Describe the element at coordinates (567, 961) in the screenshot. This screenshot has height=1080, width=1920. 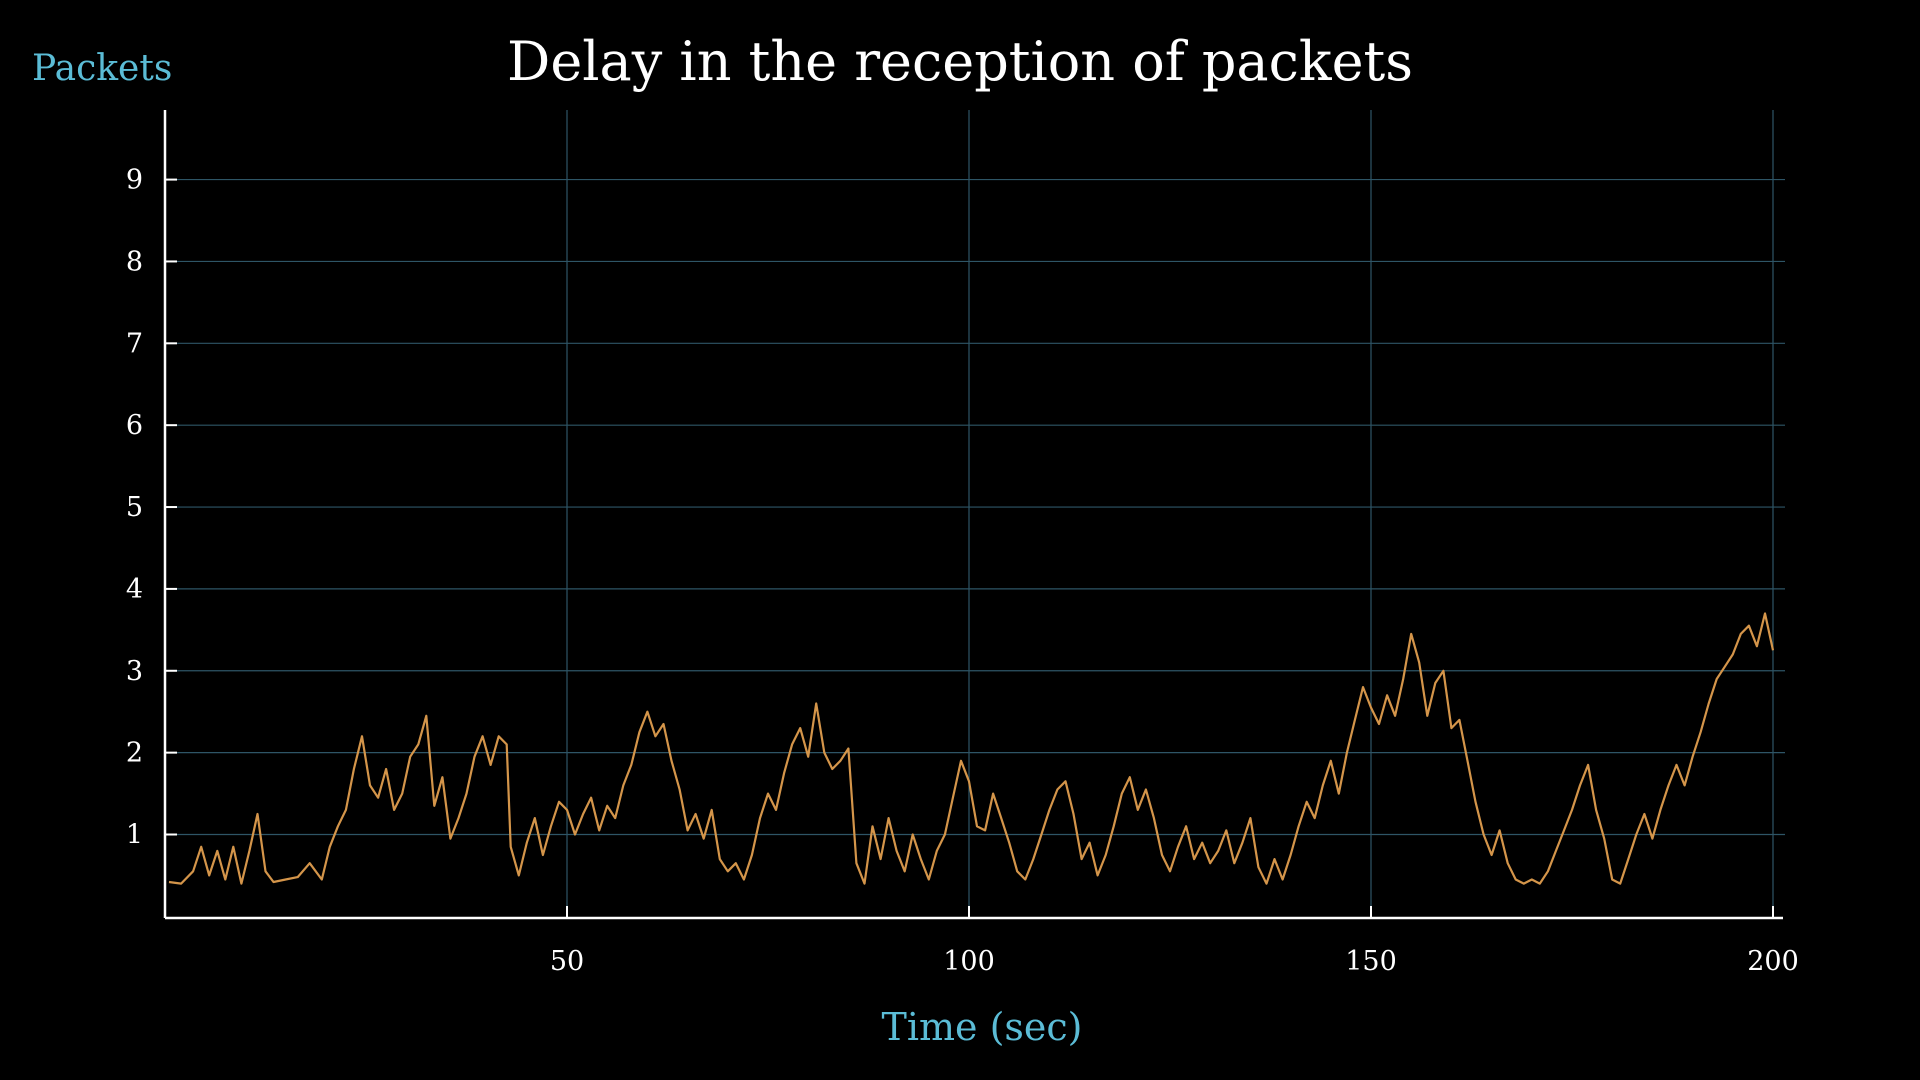
I see `x-tick-label-50: 50` at that location.